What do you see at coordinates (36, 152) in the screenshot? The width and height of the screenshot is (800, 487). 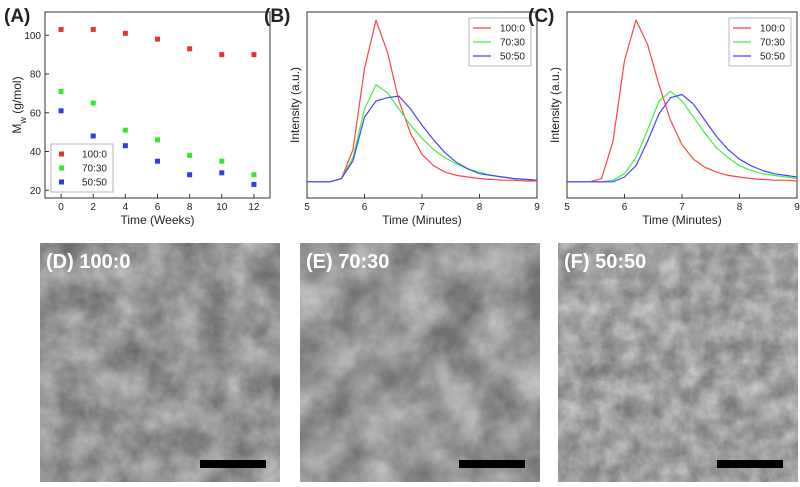 I see `y-tick-label: 40` at bounding box center [36, 152].